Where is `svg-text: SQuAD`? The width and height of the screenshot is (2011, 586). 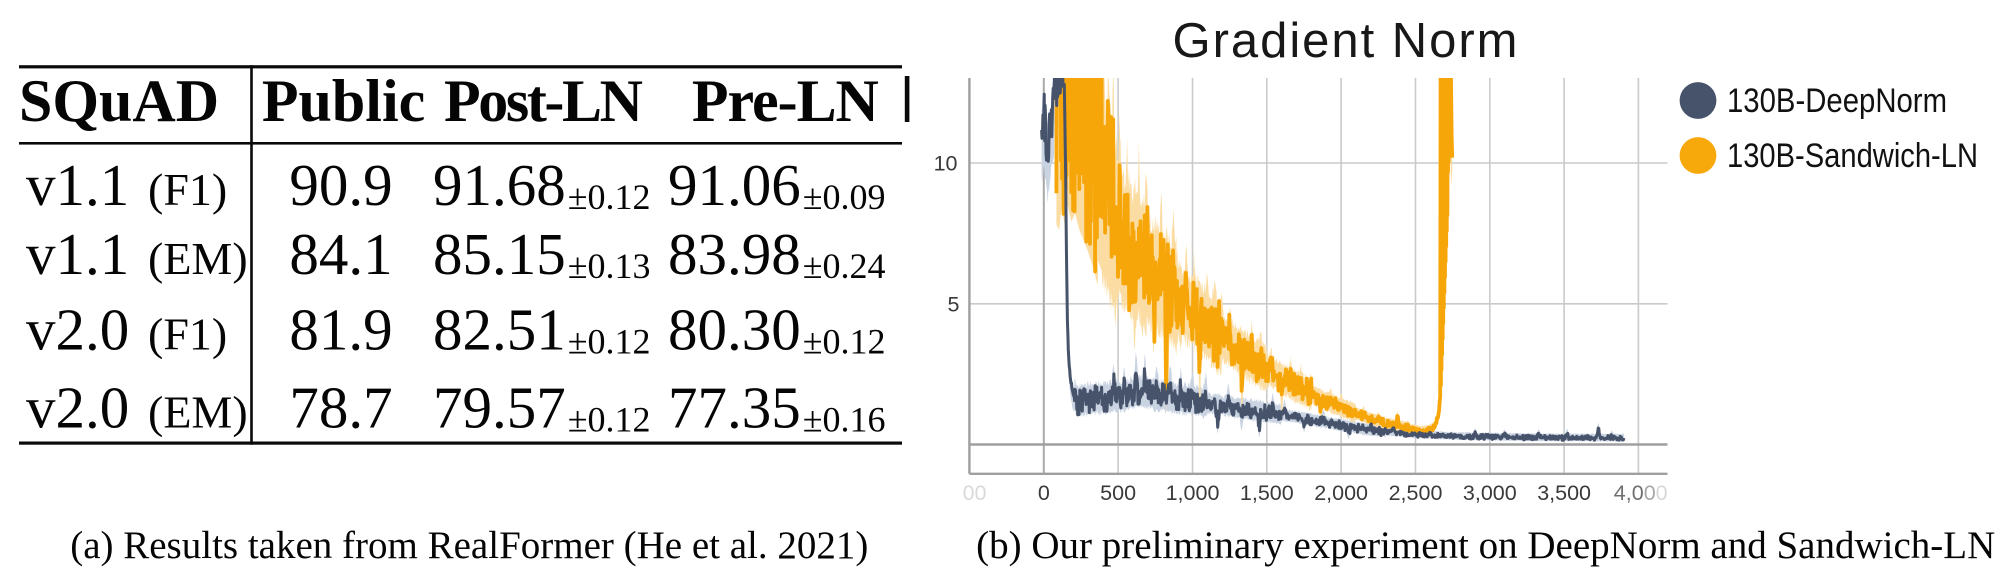
svg-text: SQuAD is located at coordinates (119, 101).